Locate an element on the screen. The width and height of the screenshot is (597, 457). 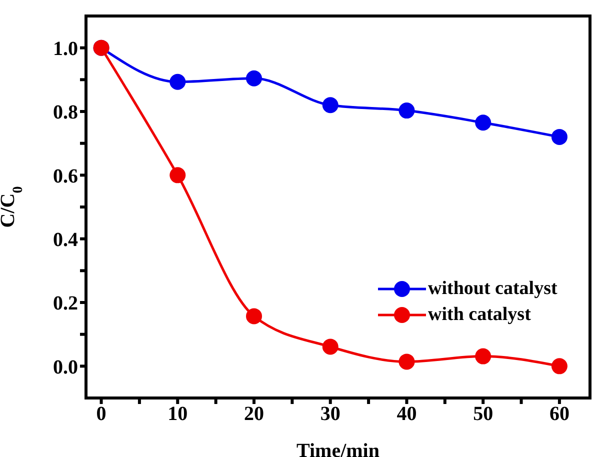
x-axis-title: Time/min is located at coordinates (338, 448).